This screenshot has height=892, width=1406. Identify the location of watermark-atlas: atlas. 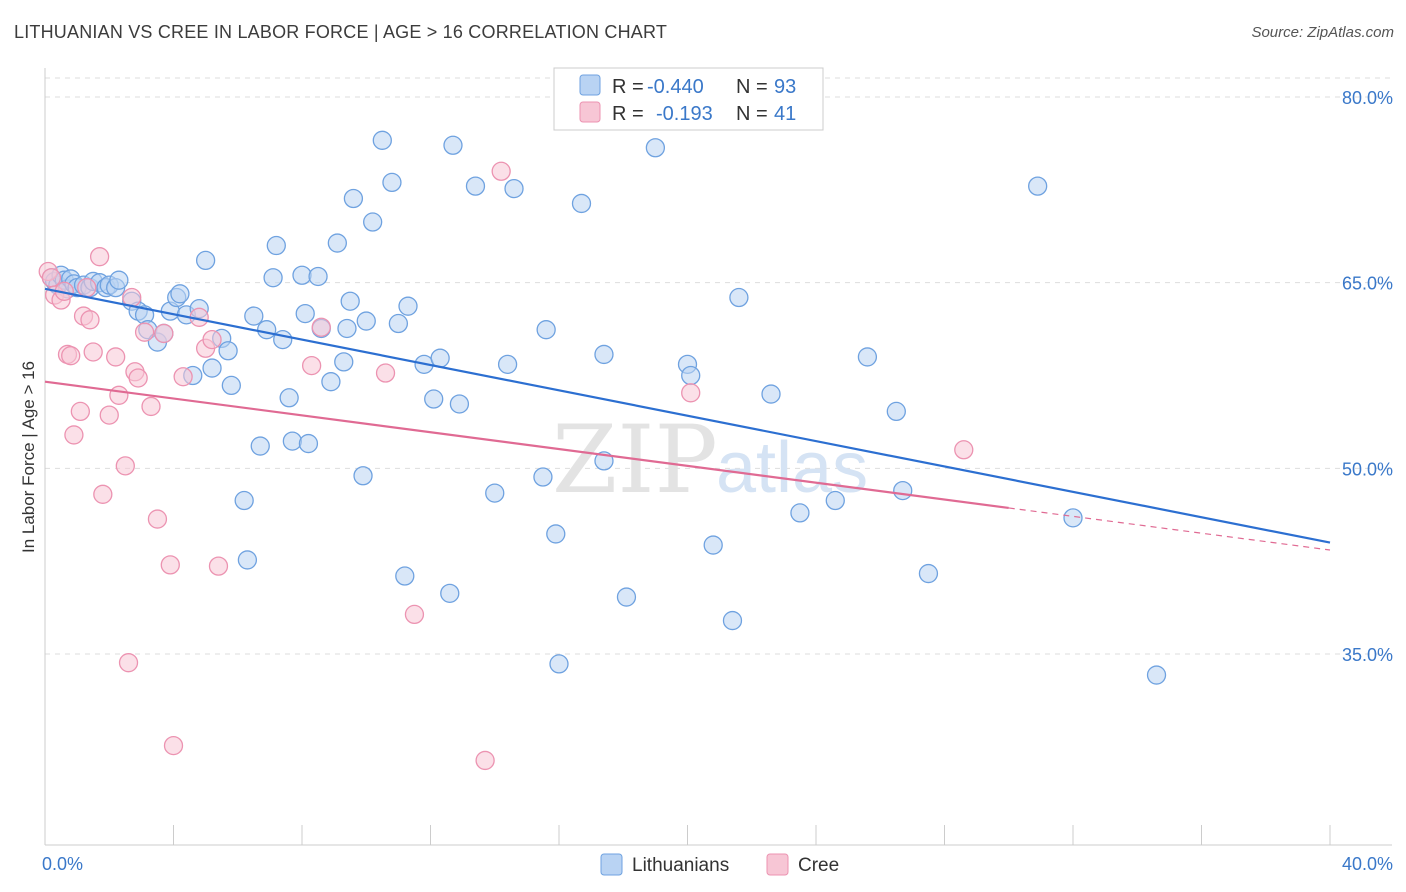
(792, 468).